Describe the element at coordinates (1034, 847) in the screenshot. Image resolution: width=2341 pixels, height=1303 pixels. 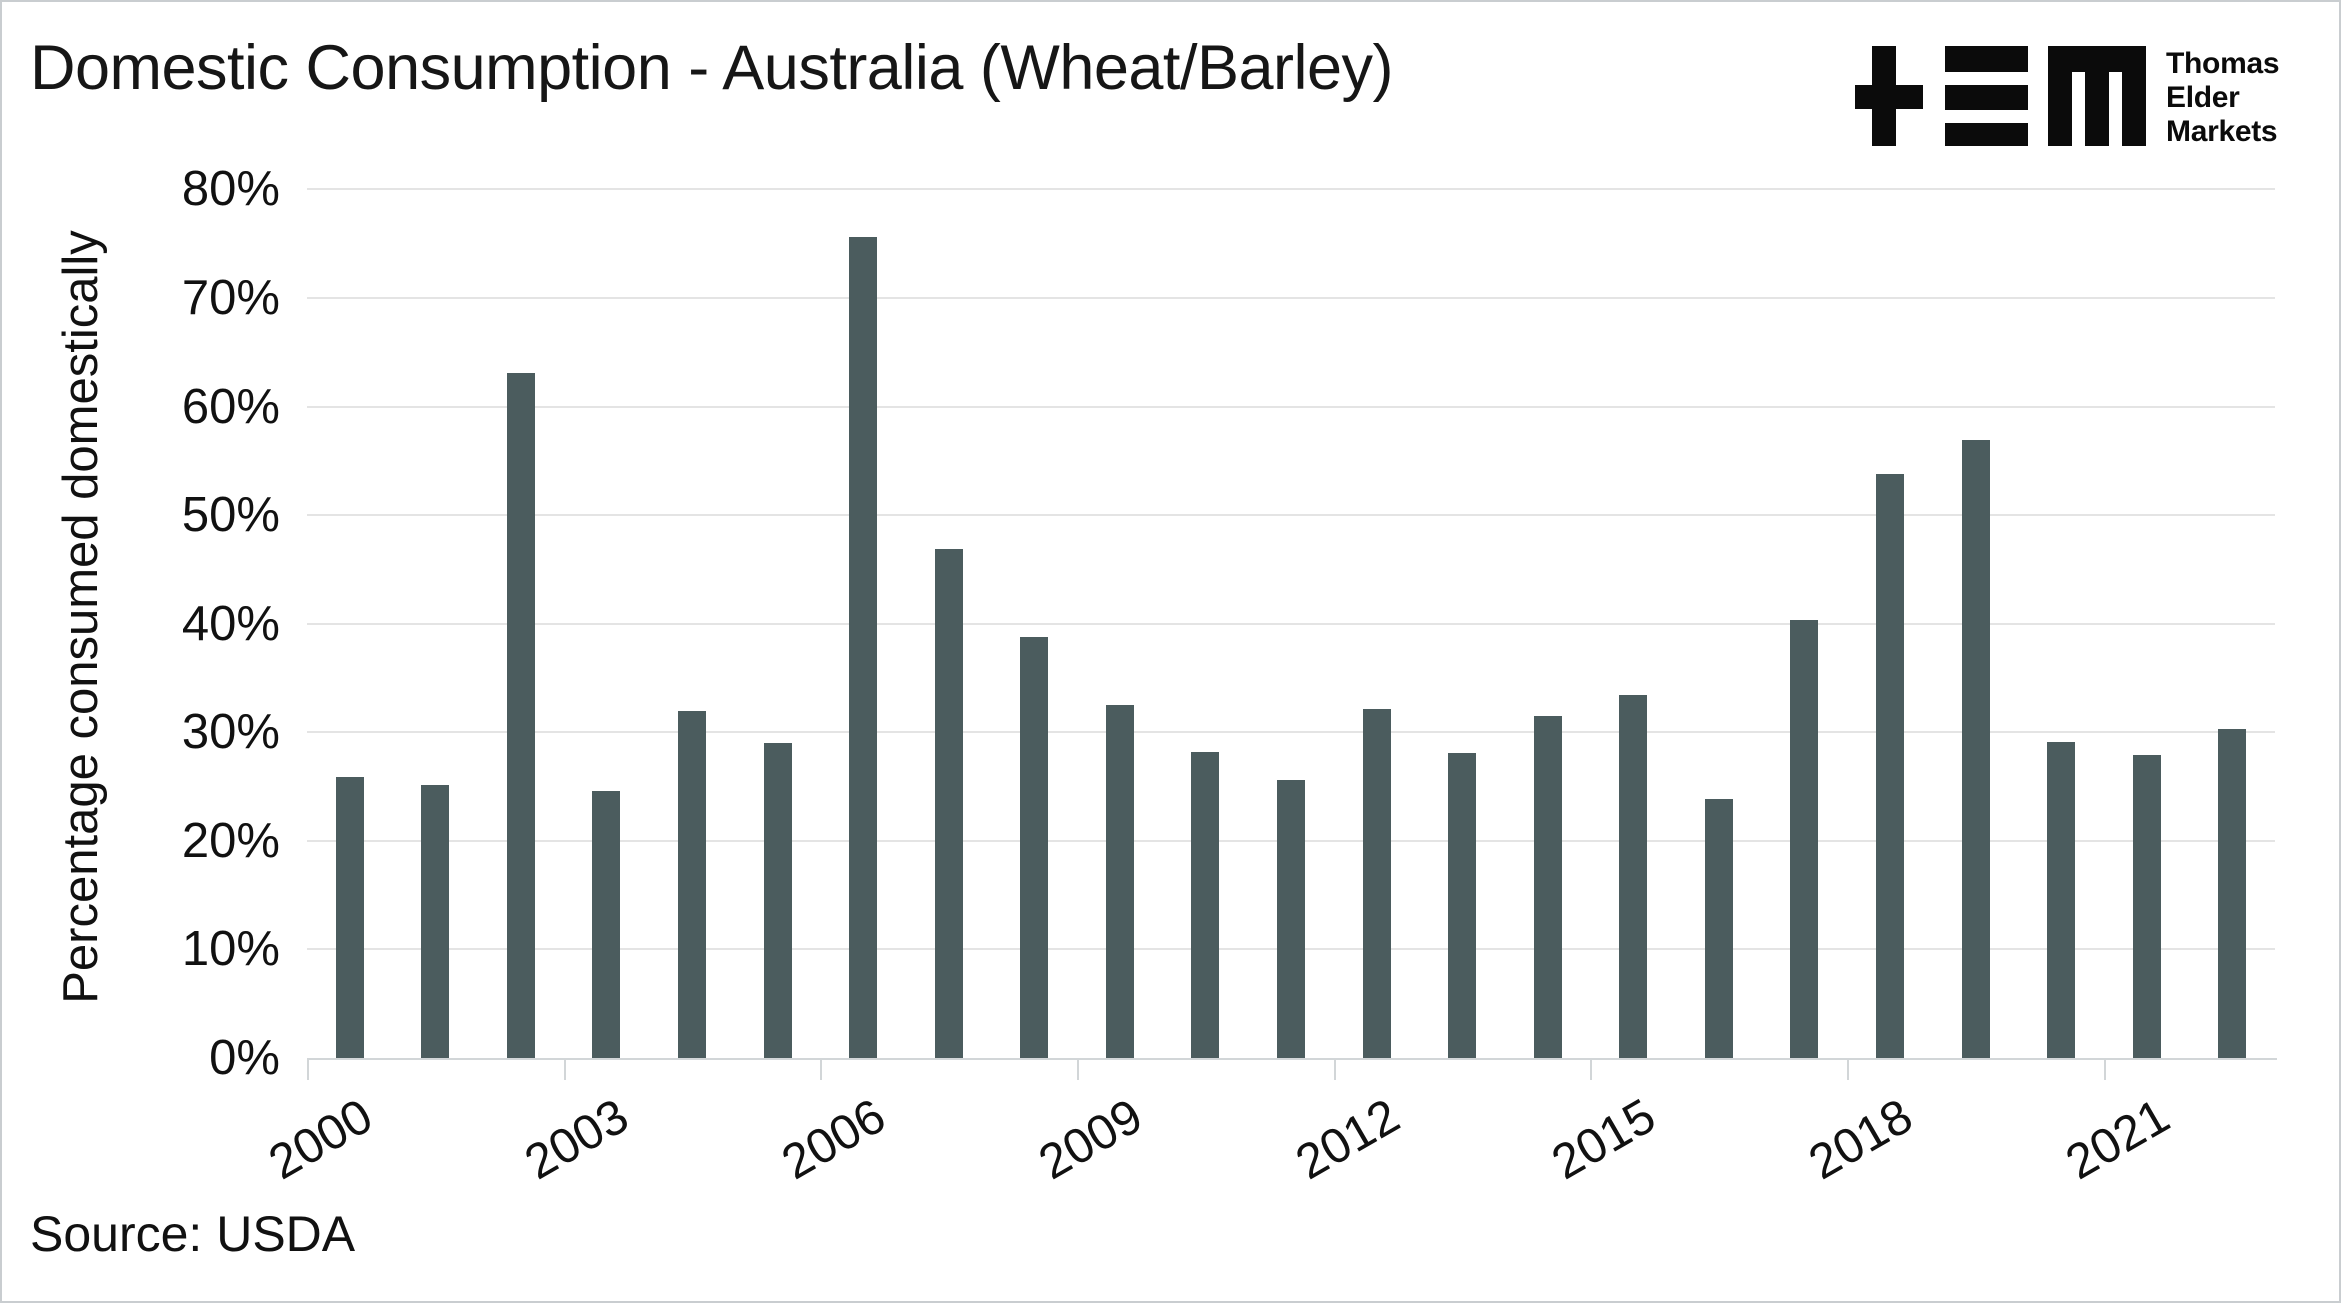
I see `bar-2008` at that location.